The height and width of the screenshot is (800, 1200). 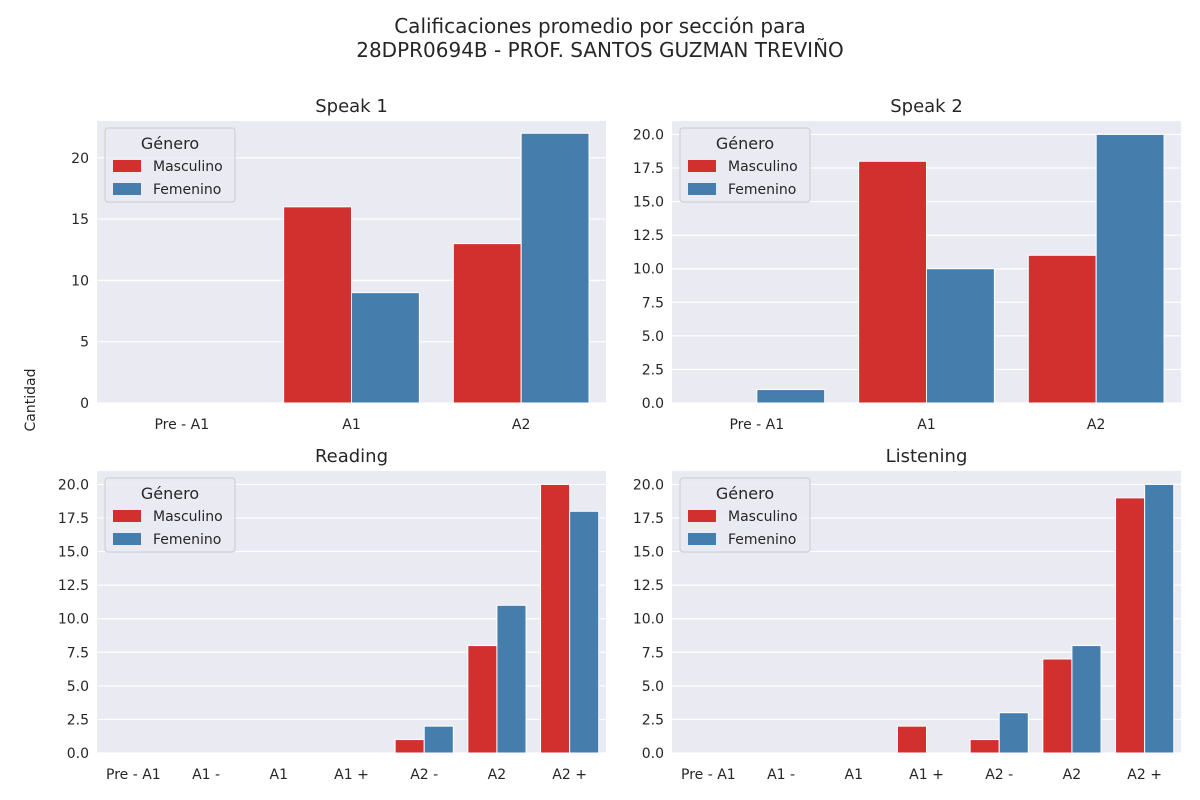 What do you see at coordinates (351, 456) in the screenshot?
I see `subplot-title: Reading` at bounding box center [351, 456].